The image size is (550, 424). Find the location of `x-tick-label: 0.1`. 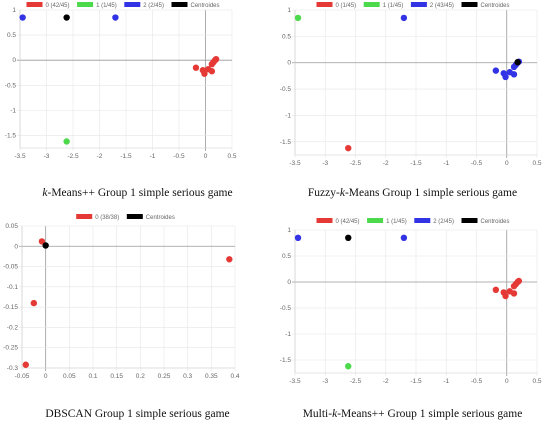

x-tick-label: 0.1 is located at coordinates (92, 376).